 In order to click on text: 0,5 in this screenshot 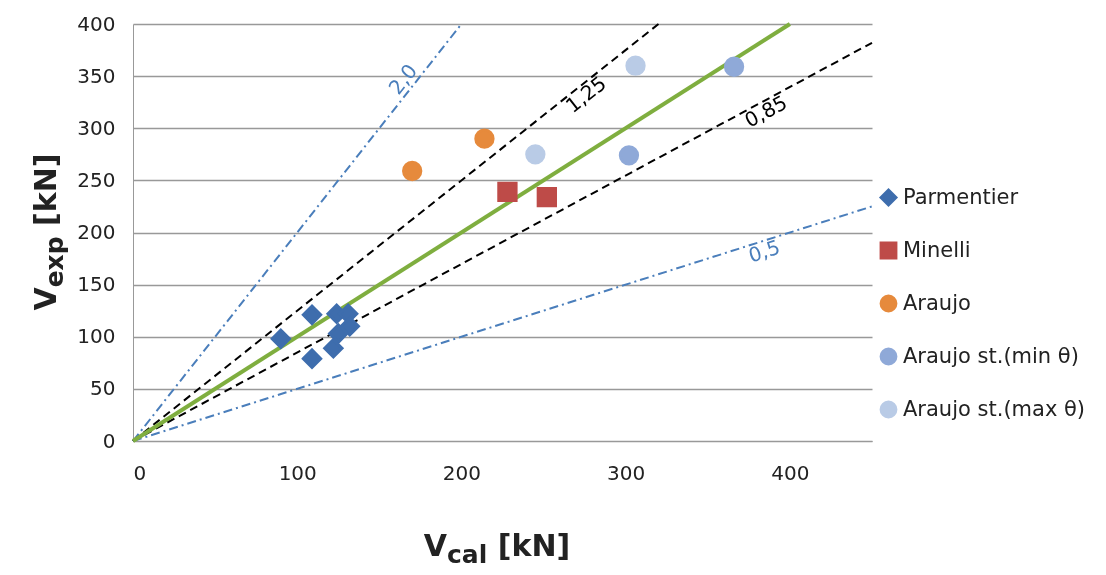, I will do `click(764, 251)`.